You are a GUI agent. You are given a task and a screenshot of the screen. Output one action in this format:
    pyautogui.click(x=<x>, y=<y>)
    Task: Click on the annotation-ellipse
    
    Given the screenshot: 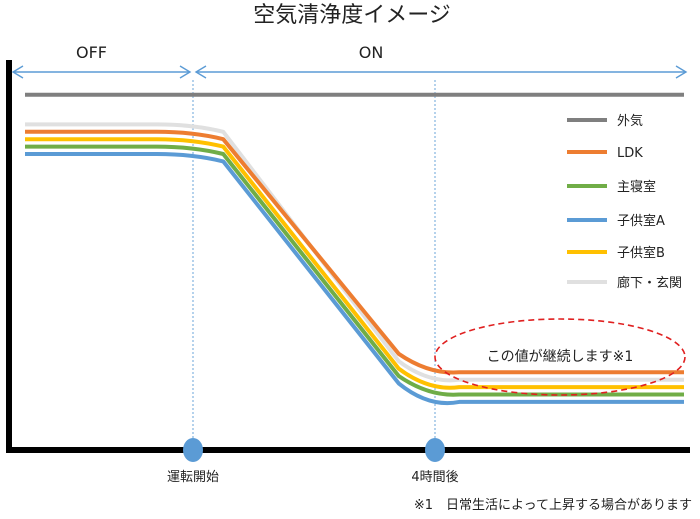 What is the action you would take?
    pyautogui.click(x=560, y=357)
    